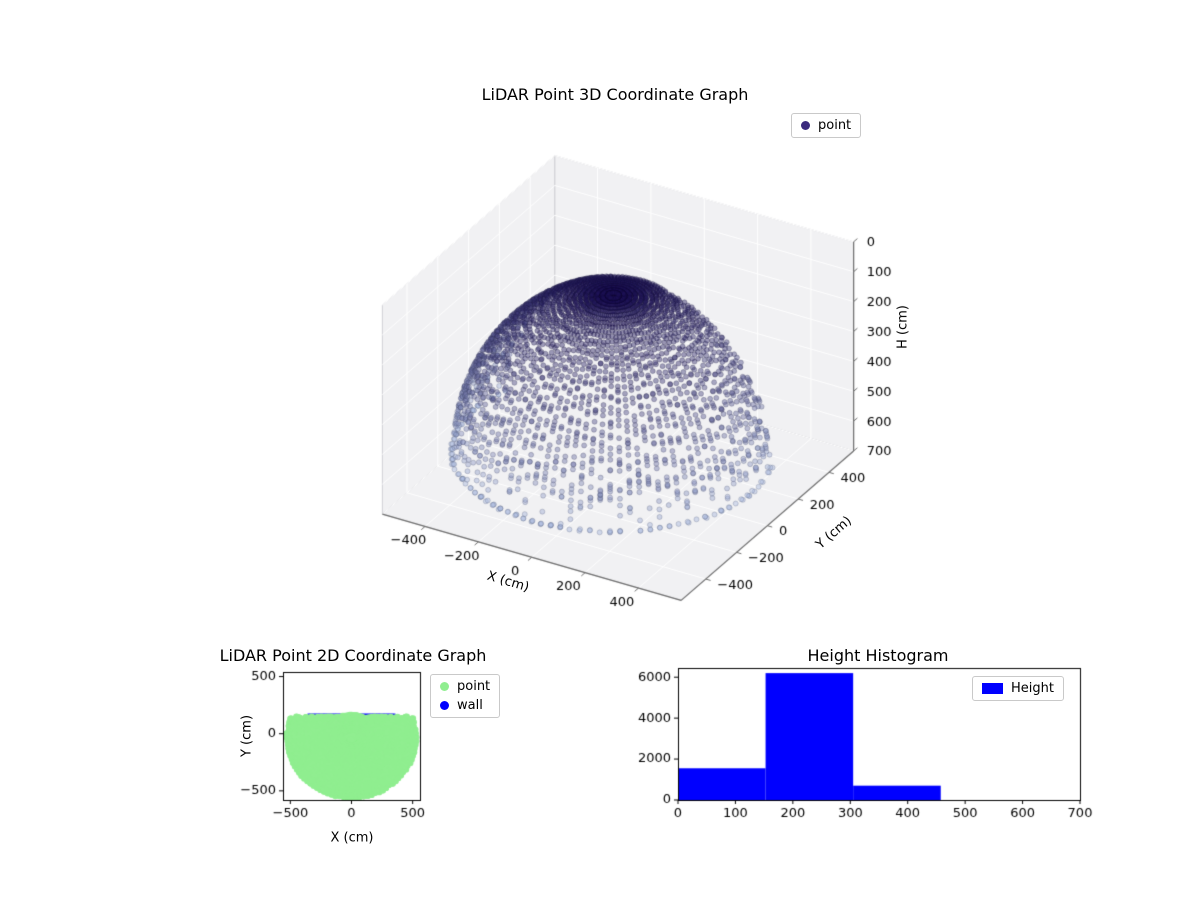 The image size is (1200, 900). I want to click on plot3d-legend-point-label: point, so click(835, 125).